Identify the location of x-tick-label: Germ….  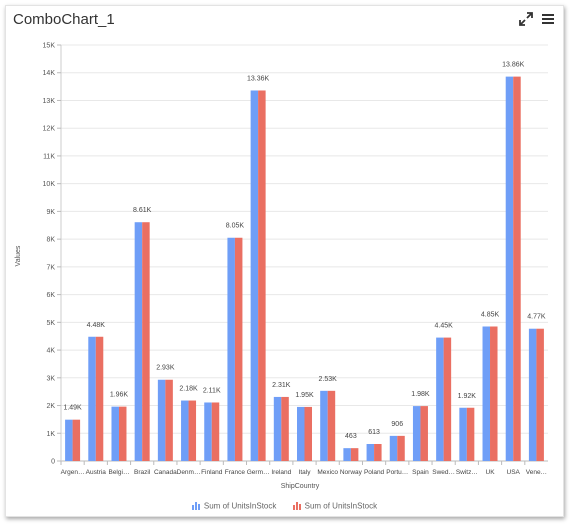
(258, 472).